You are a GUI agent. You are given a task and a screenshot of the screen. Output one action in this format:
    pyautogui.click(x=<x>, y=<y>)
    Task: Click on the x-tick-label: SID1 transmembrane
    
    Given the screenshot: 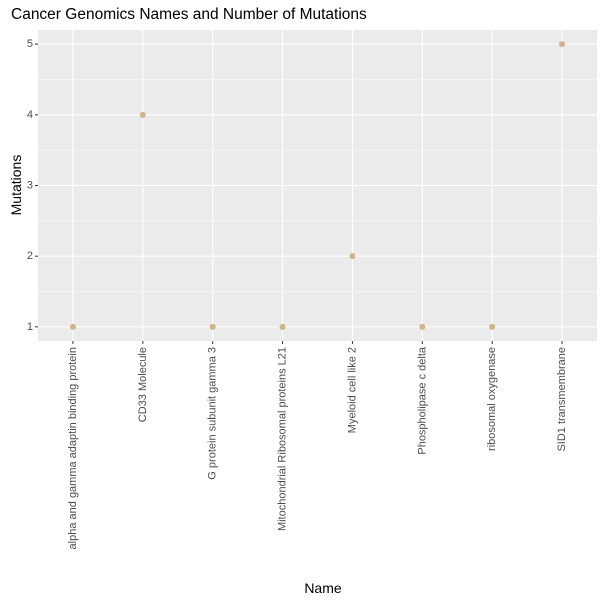 What is the action you would take?
    pyautogui.click(x=562, y=399)
    